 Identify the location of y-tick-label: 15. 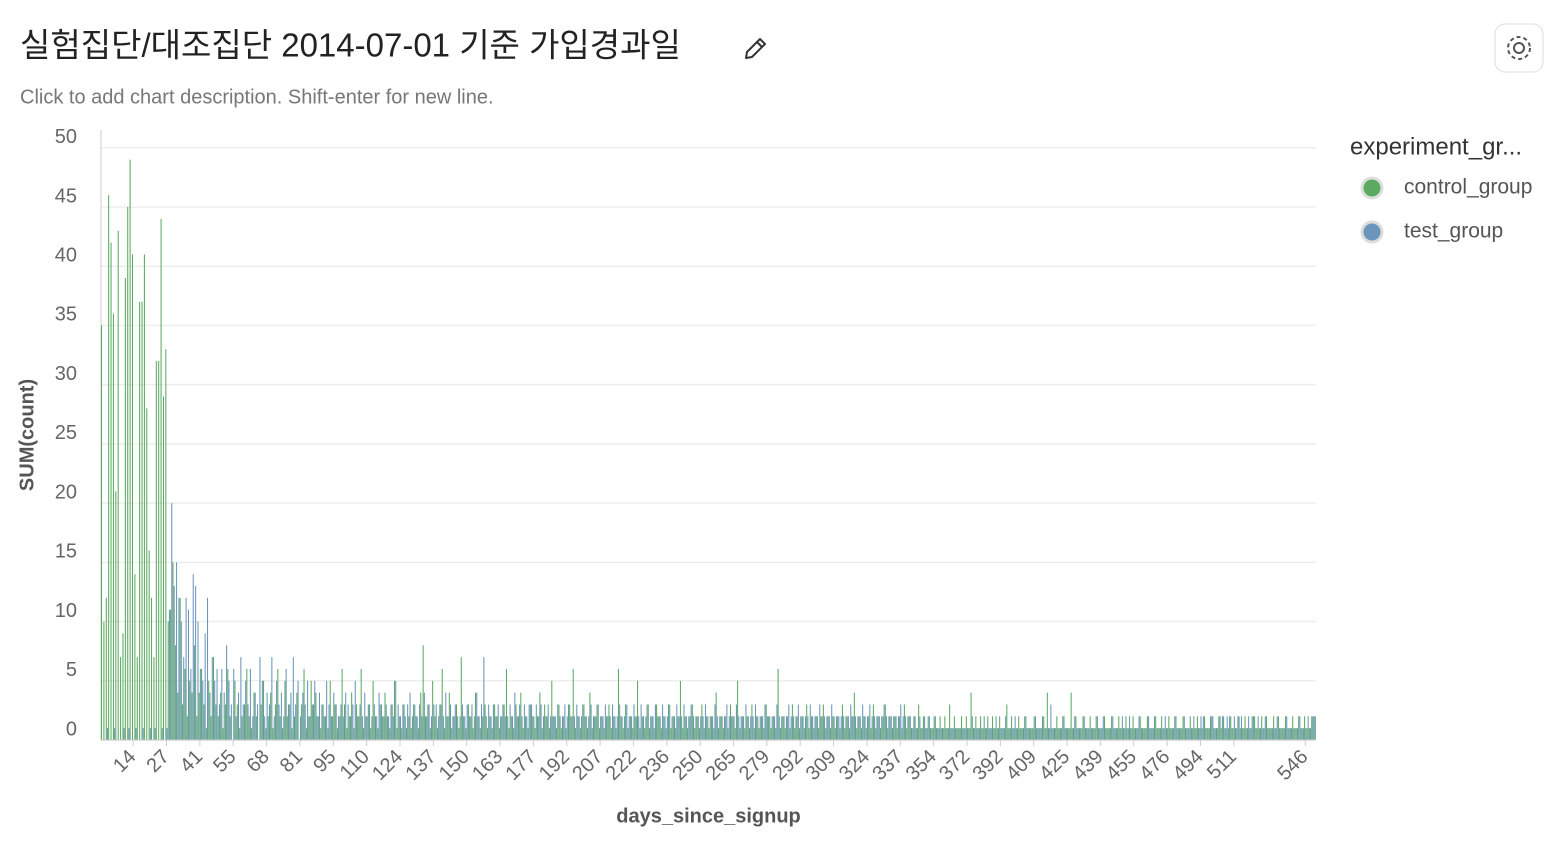
(66, 552).